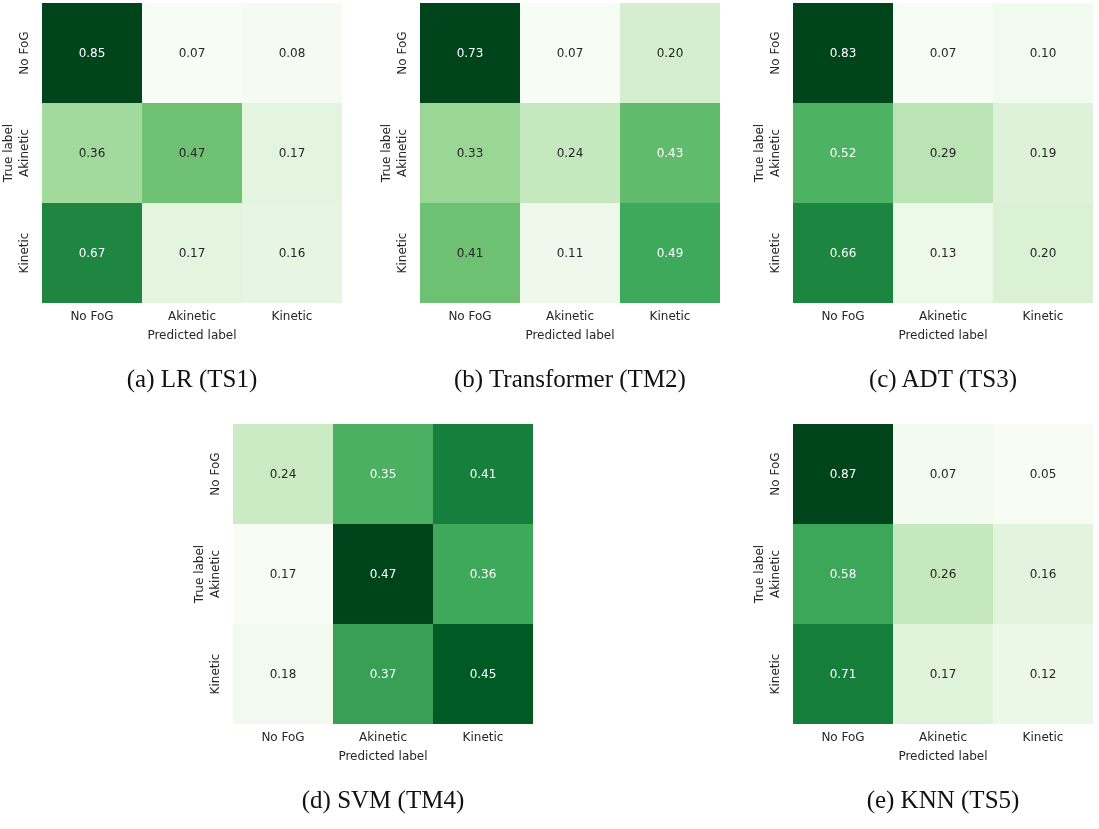 This screenshot has height=829, width=1099. Describe the element at coordinates (92, 53) in the screenshot. I see `data-label: 0.85` at that location.